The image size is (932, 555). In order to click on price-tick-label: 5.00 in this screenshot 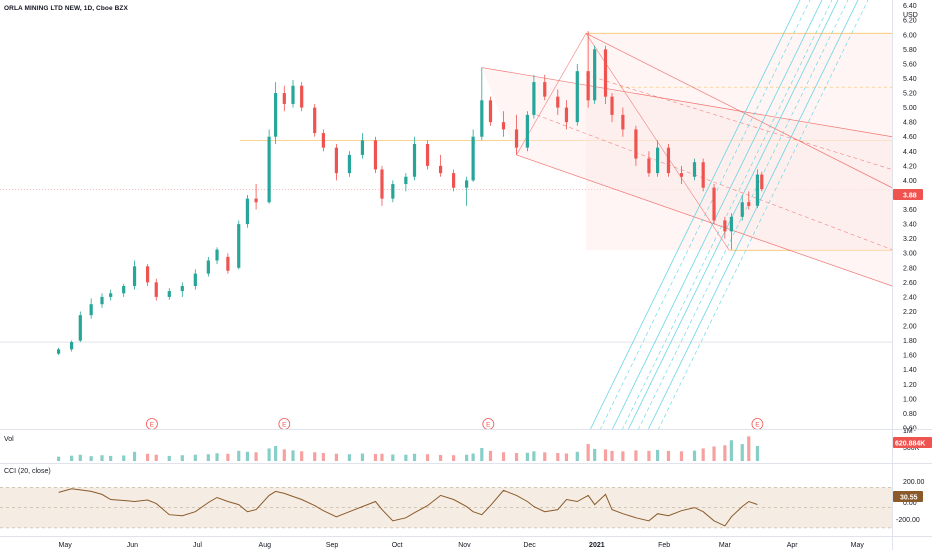, I will do `click(910, 108)`.